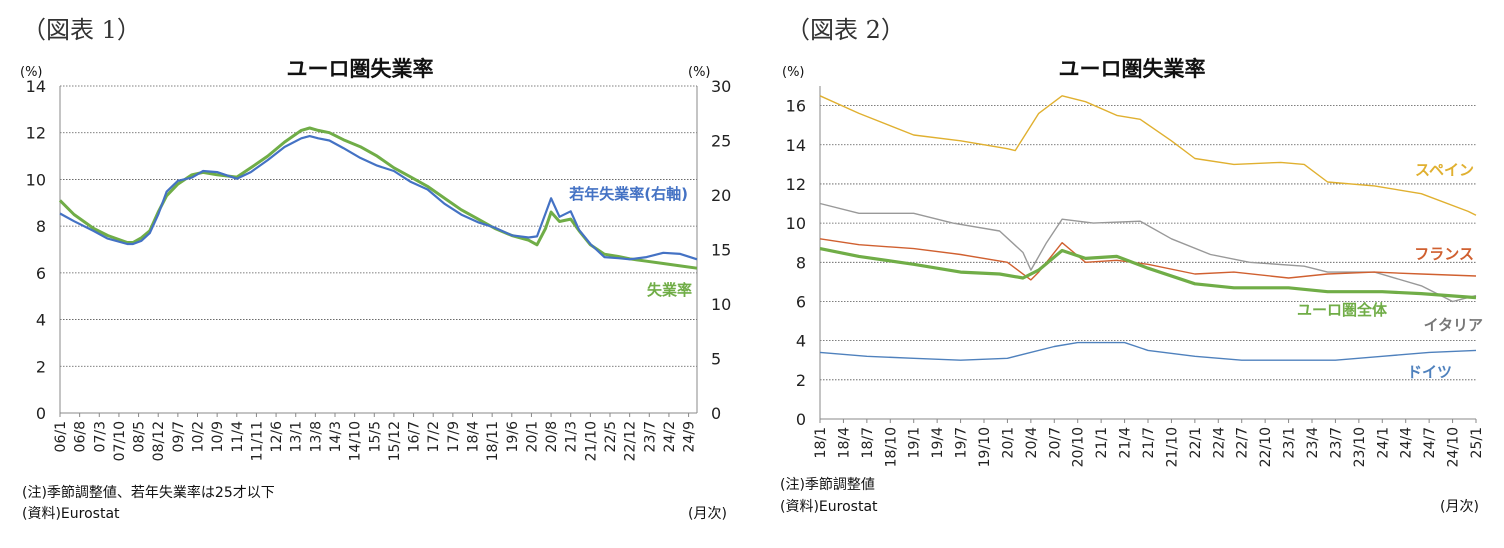 This screenshot has width=1504, height=548. I want to click on chart2-title: ユーロ圏失業率, so click(1132, 69).